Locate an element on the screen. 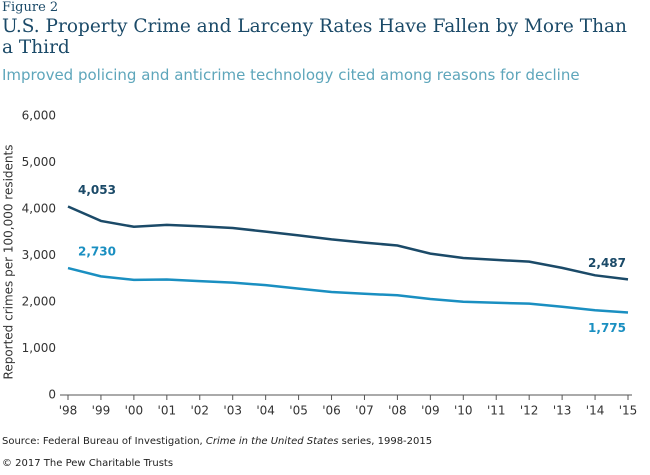 The width and height of the screenshot is (650, 475). x-tick-label: '12 is located at coordinates (529, 411).